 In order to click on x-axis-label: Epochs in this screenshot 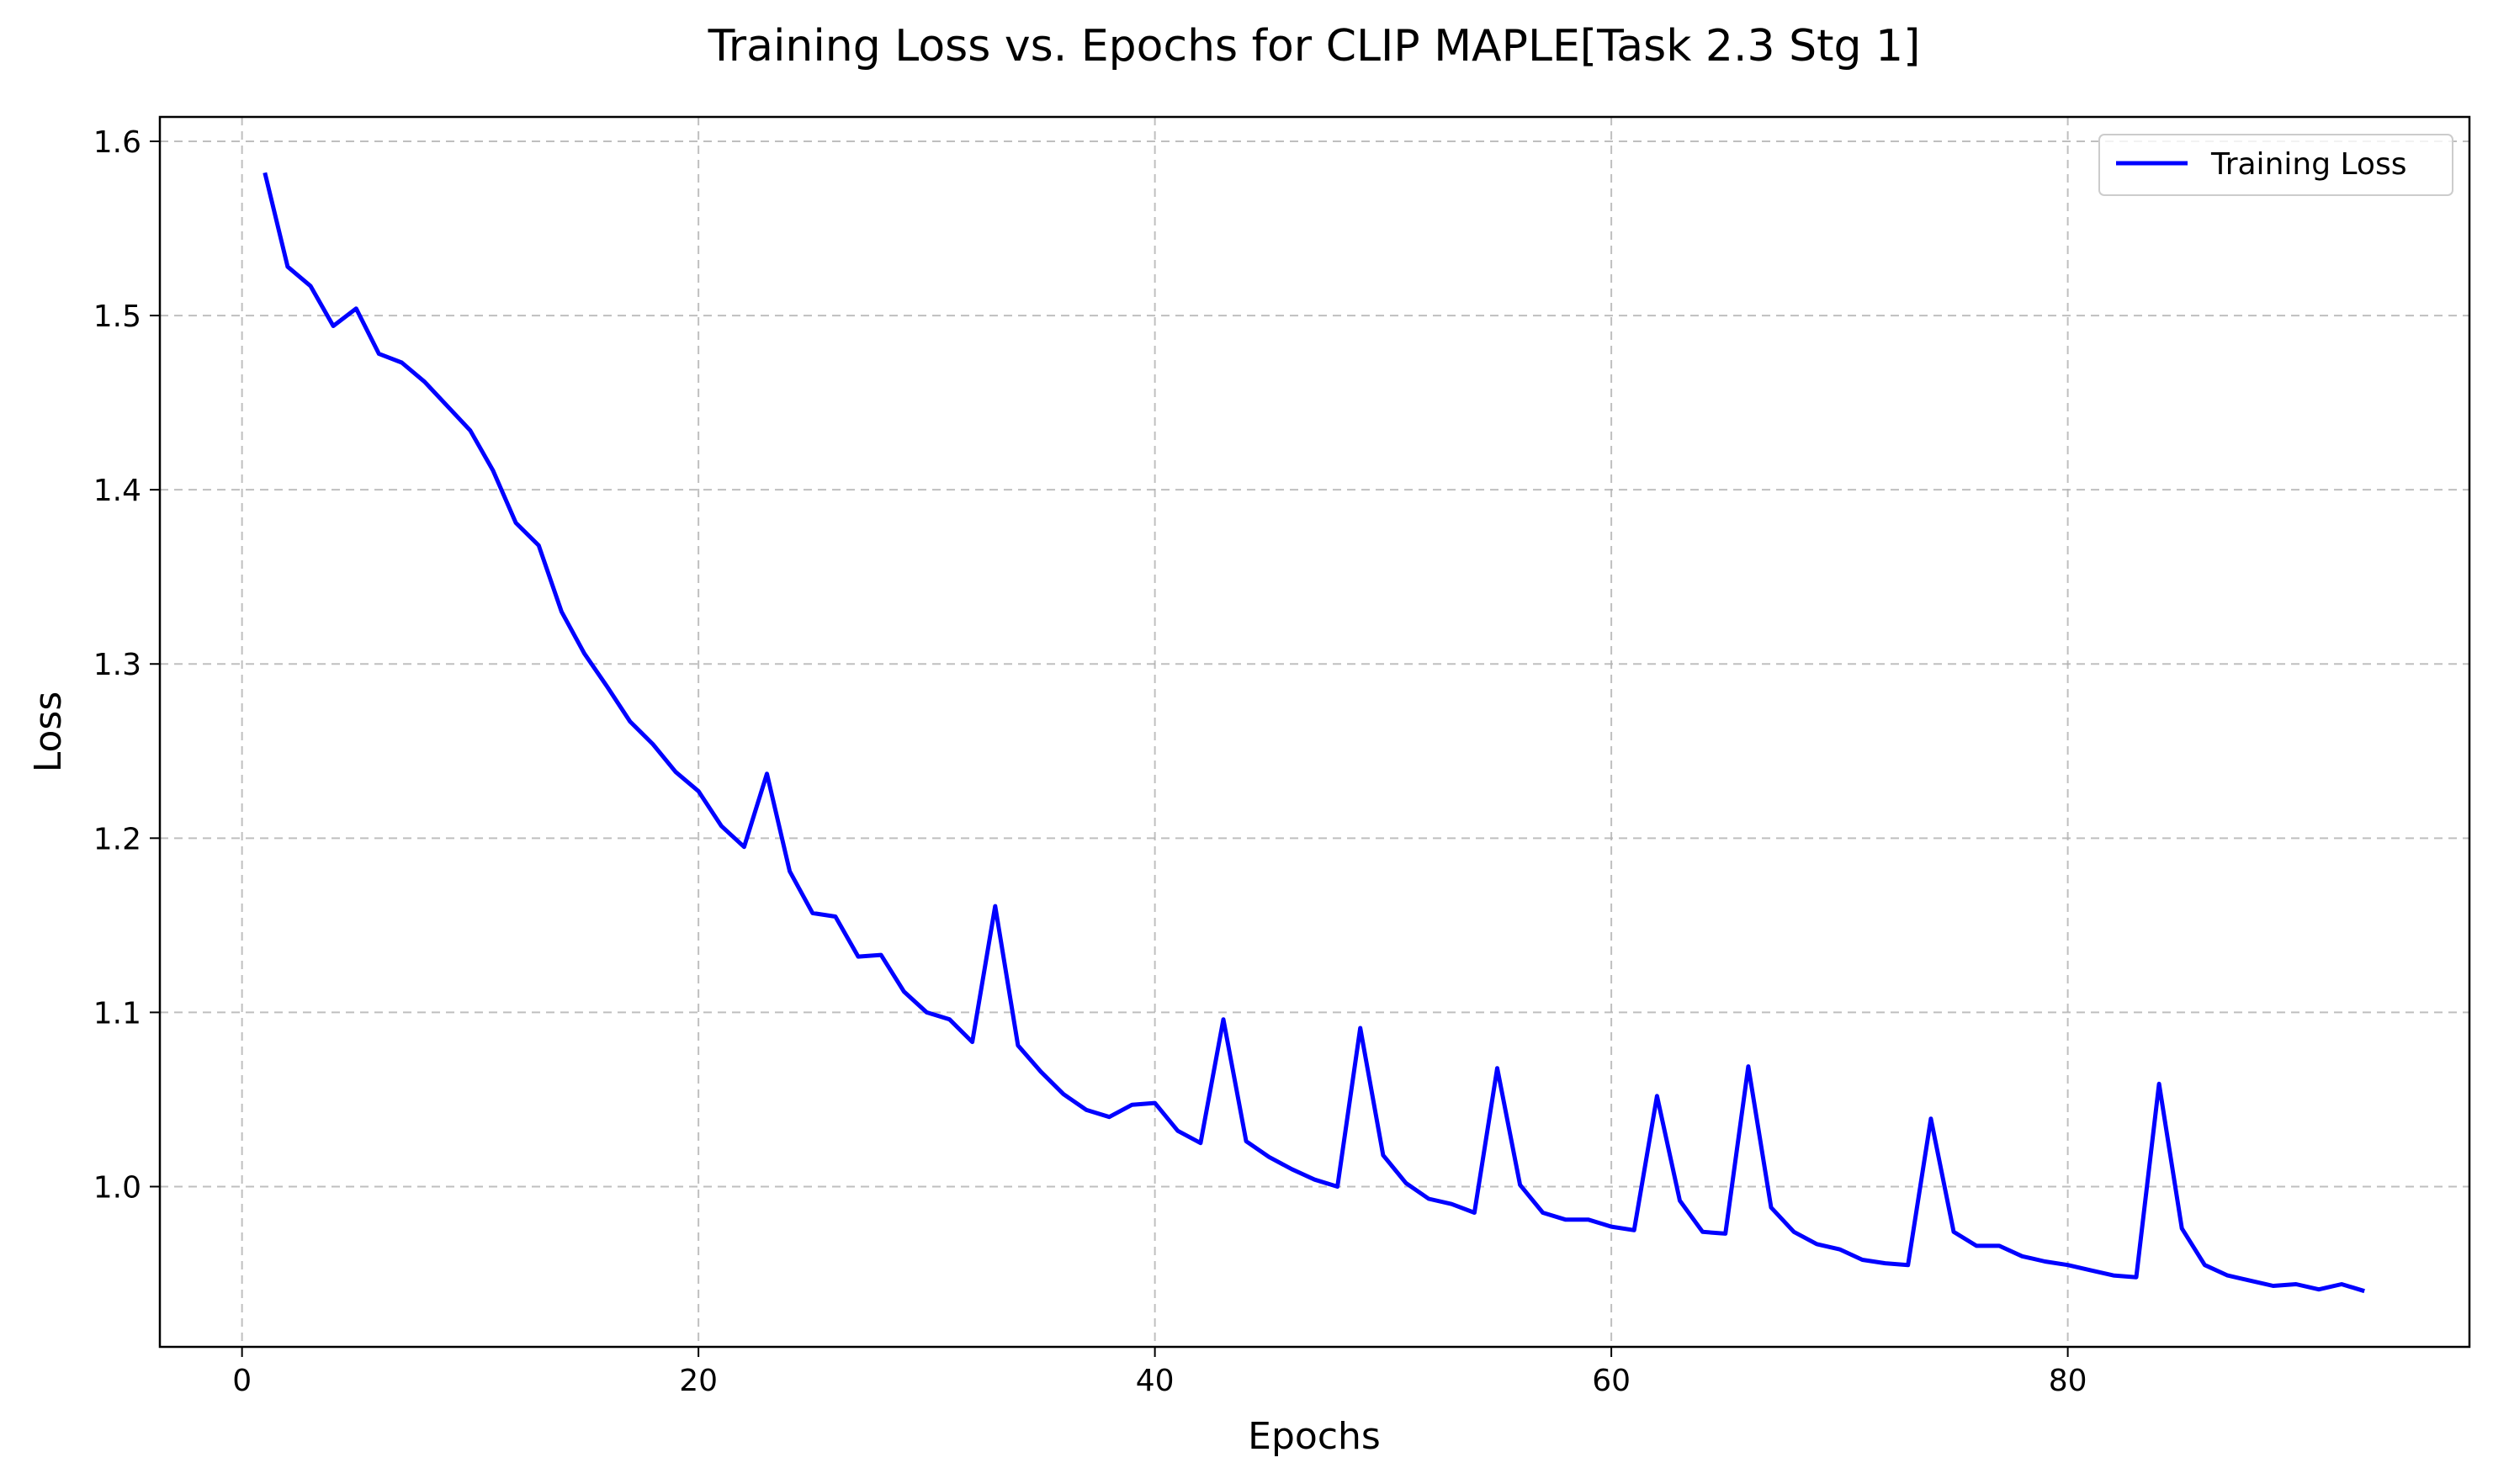, I will do `click(1314, 1436)`.